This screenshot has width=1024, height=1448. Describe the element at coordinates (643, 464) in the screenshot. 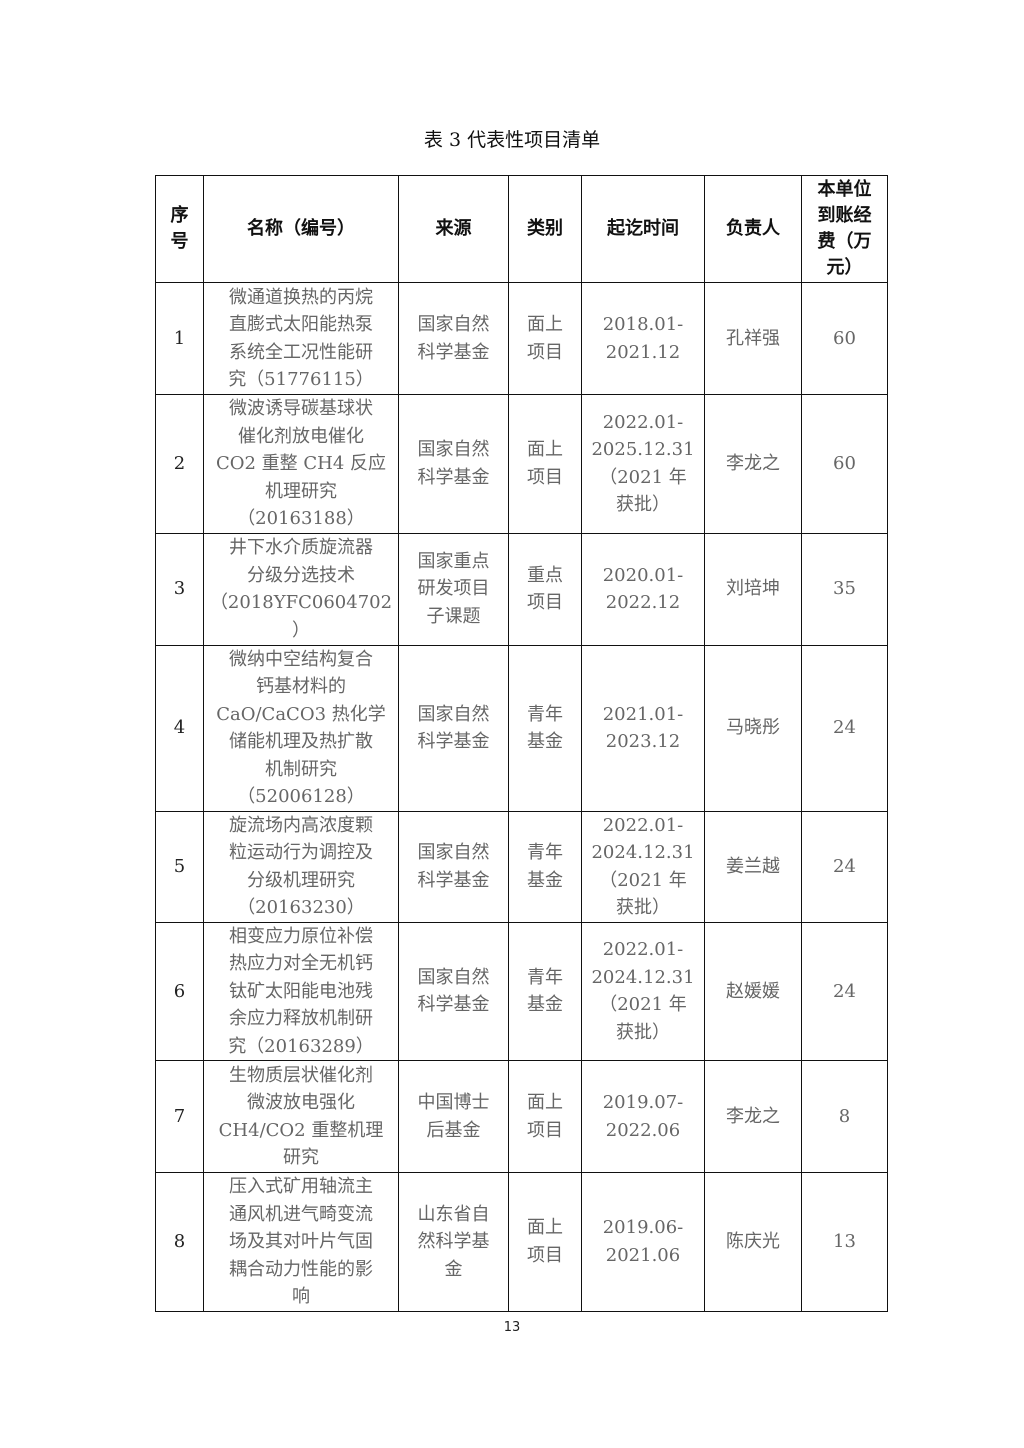

I see `cell-period: 2022.01- 2025.12.31 （2021 年 获批）` at that location.